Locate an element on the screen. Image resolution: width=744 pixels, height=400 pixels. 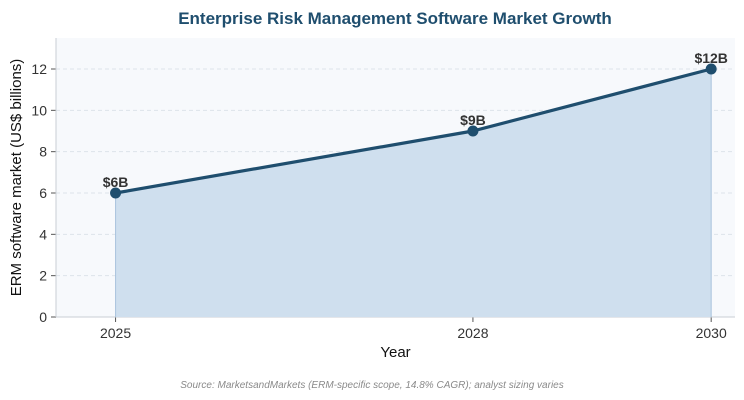
y-tick-label: 6 is located at coordinates (43, 193).